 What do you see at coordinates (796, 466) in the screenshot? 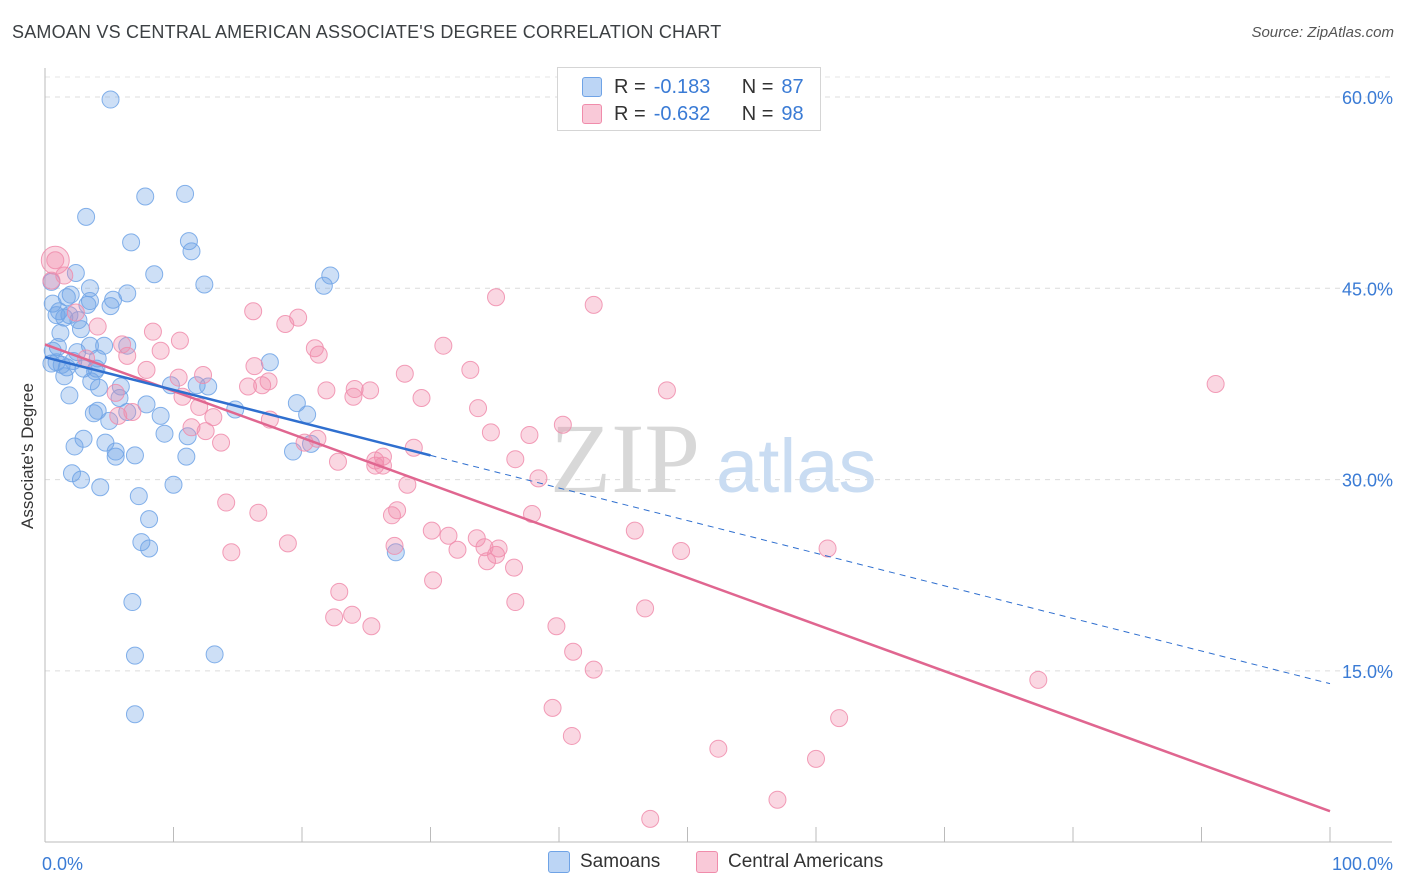
I see `watermark-atlas: atlas` at bounding box center [796, 466].